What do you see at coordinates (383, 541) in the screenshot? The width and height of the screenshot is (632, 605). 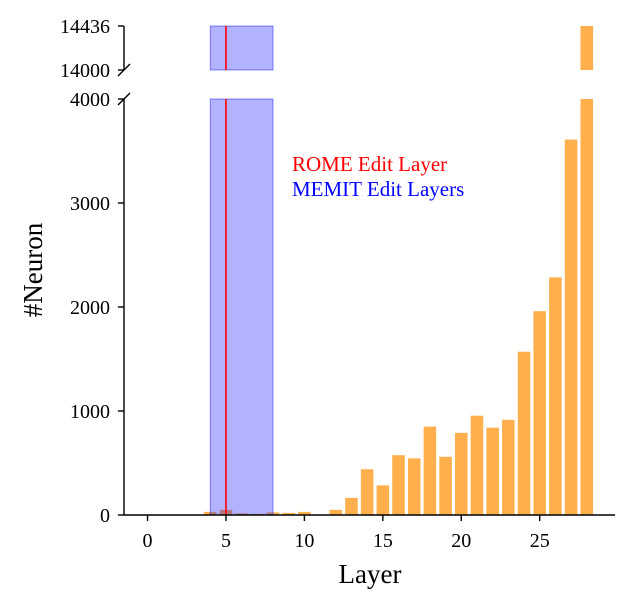 I see `x-tick-label-15: 15` at bounding box center [383, 541].